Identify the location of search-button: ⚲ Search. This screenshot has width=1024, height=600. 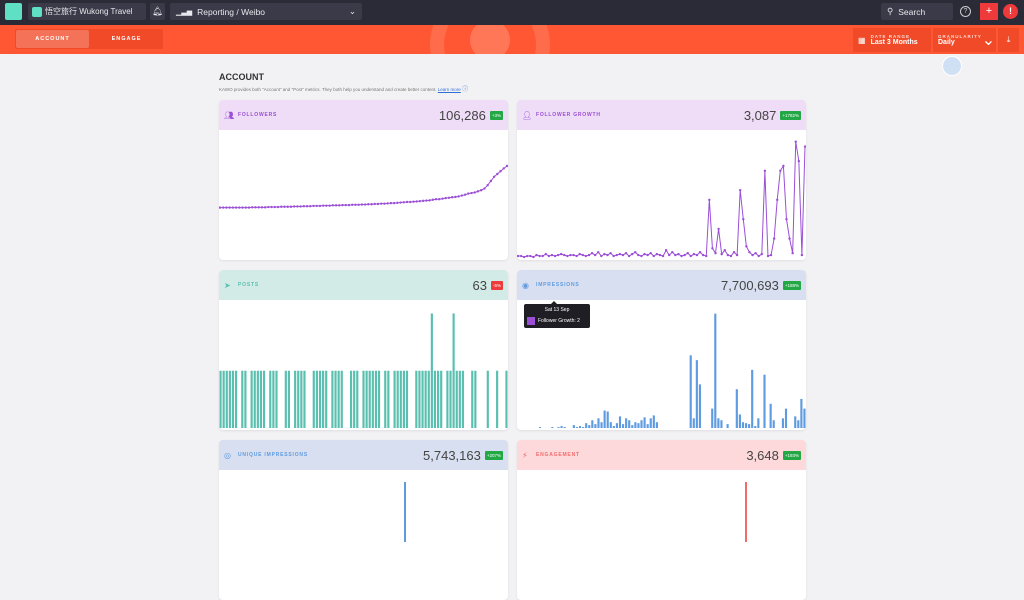
(917, 11).